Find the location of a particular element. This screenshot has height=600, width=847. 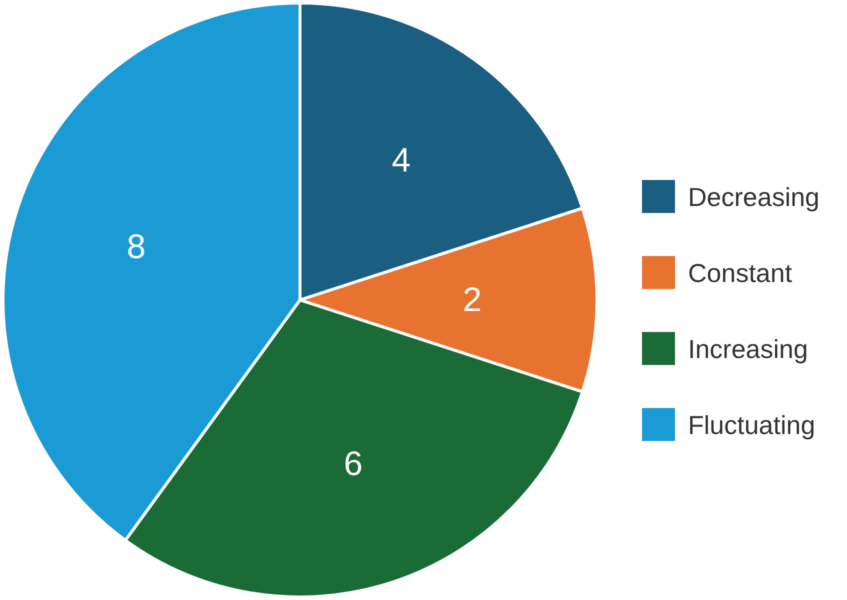

data-label: 4 is located at coordinates (401, 161).